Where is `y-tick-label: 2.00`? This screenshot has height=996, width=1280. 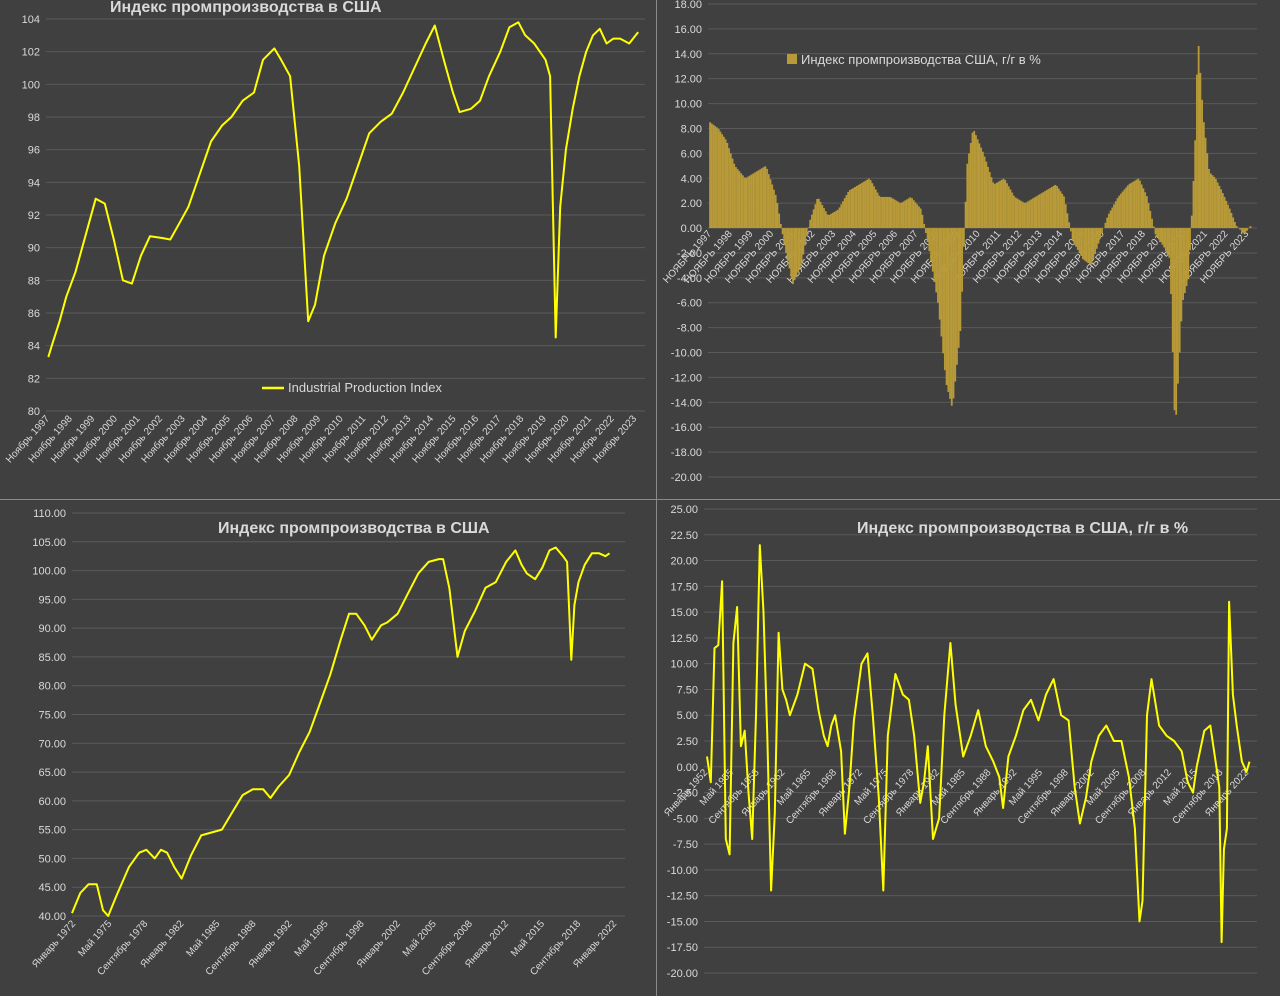 y-tick-label: 2.00 is located at coordinates (691, 204).